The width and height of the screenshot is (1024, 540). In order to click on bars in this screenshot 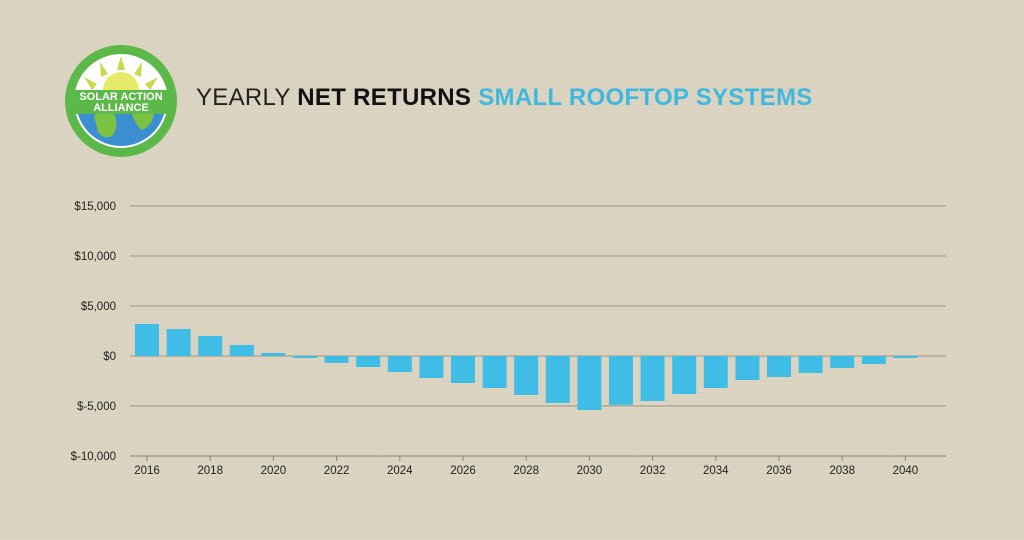, I will do `click(526, 367)`.